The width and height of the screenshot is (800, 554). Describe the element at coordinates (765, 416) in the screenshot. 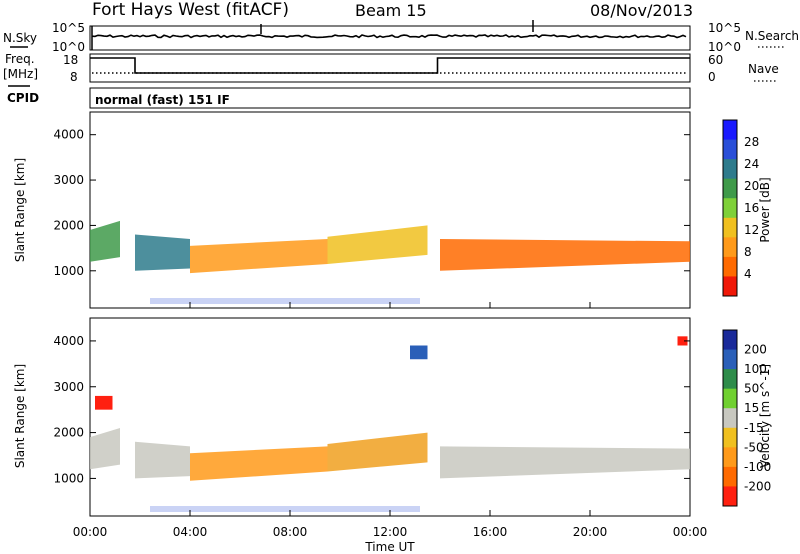

I see `velocity-colorbar-label: Velocity [m s^-1]` at that location.